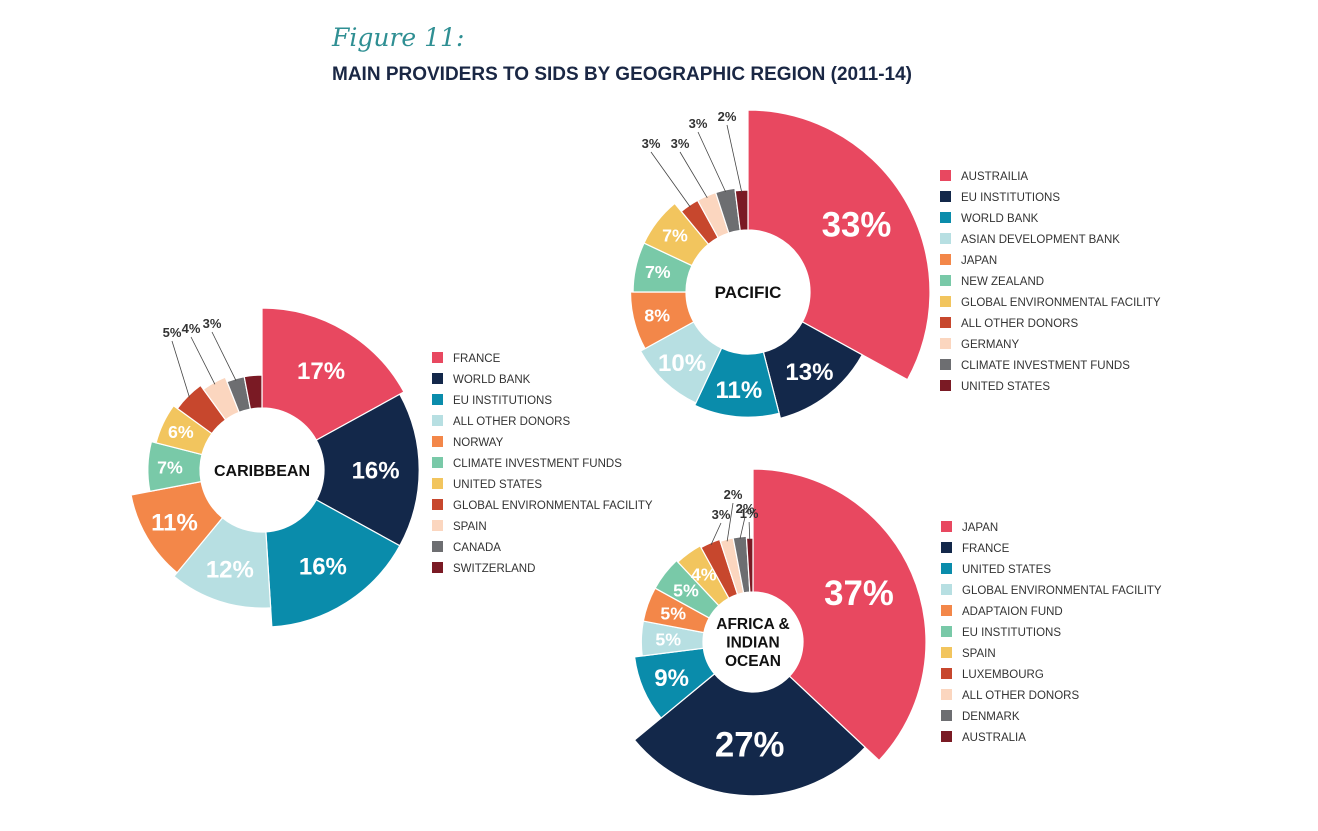 This screenshot has height=831, width=1318. What do you see at coordinates (397, 37) in the screenshot?
I see `figure-label: Figure 11:` at bounding box center [397, 37].